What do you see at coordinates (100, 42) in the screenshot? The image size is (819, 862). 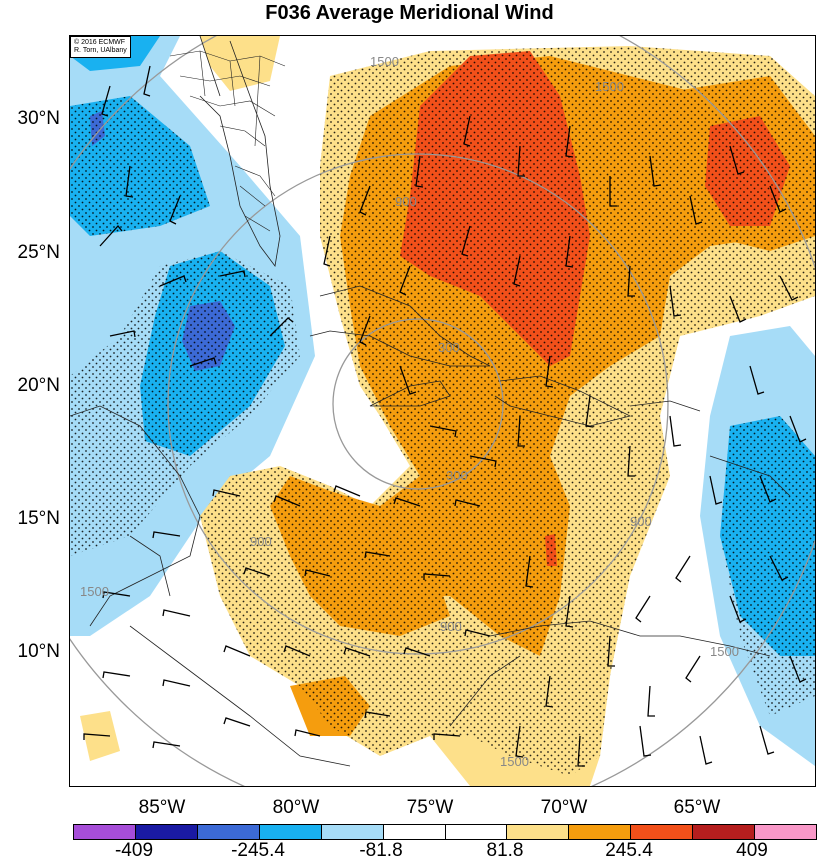 I see `credit-line-1: © 2016 ECMWF` at bounding box center [100, 42].